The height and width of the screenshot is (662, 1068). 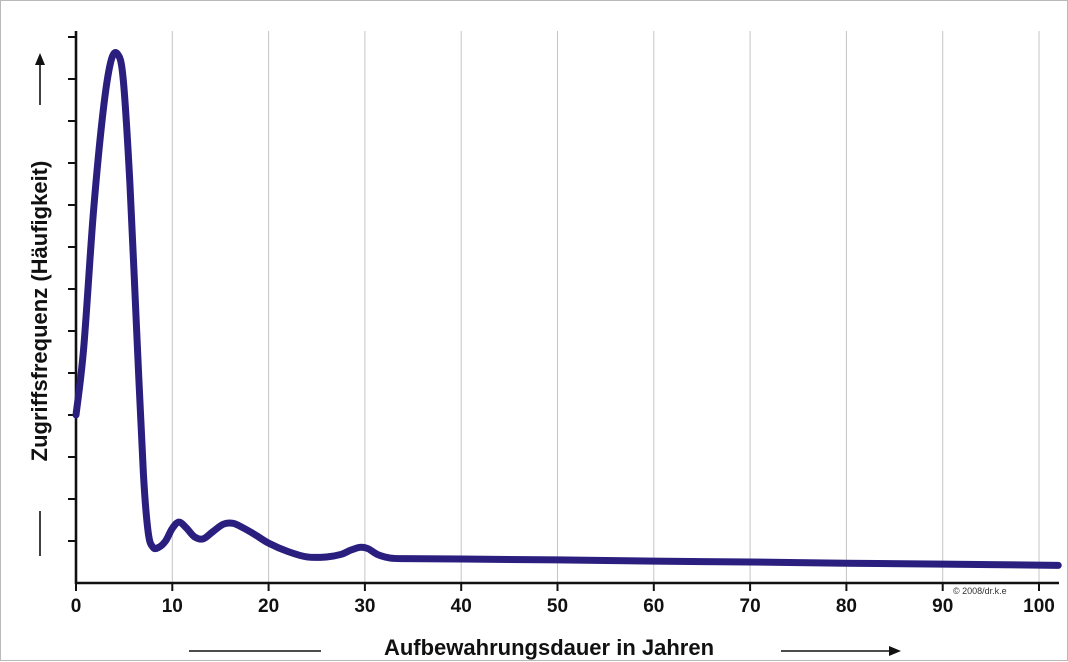 What do you see at coordinates (1039, 606) in the screenshot?
I see `x-tick-label: 100` at bounding box center [1039, 606].